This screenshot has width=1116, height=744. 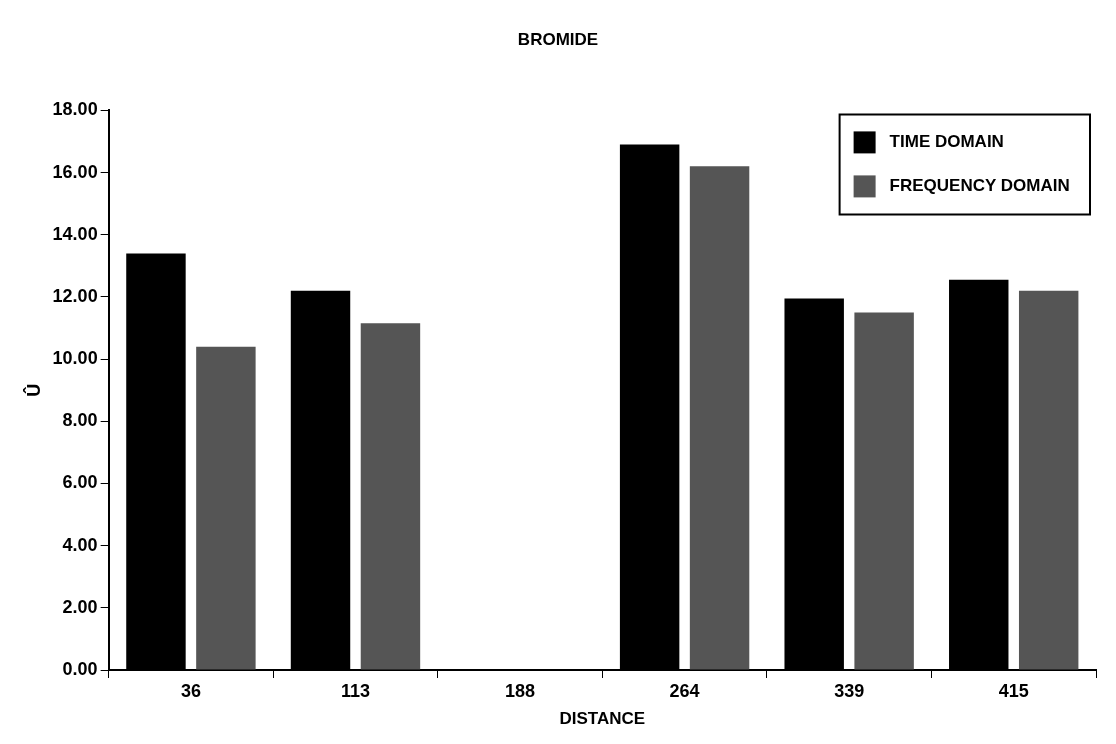 I want to click on y-tick-label: 8.00, so click(x=80, y=420).